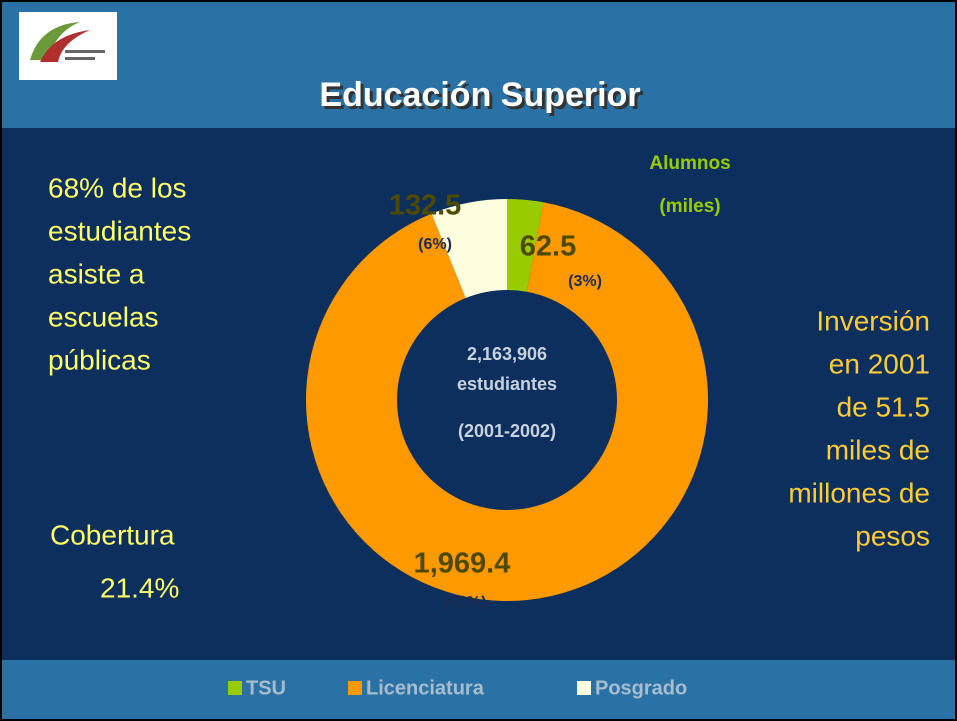  What do you see at coordinates (96, 273) in the screenshot?
I see `left-note: asiste a` at bounding box center [96, 273].